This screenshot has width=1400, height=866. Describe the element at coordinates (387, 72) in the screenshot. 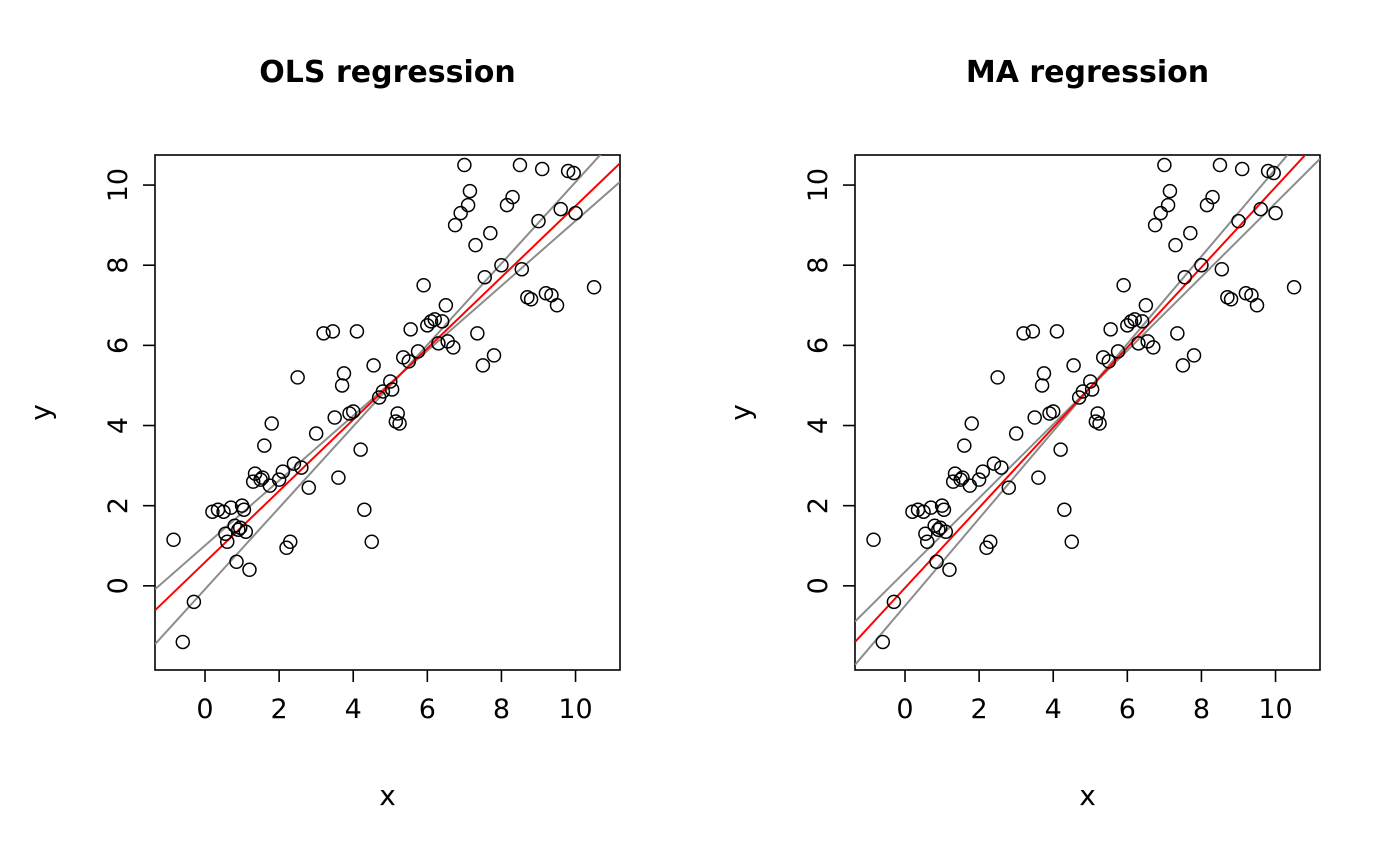

I see `panel-ols-title: OLS regression` at that location.